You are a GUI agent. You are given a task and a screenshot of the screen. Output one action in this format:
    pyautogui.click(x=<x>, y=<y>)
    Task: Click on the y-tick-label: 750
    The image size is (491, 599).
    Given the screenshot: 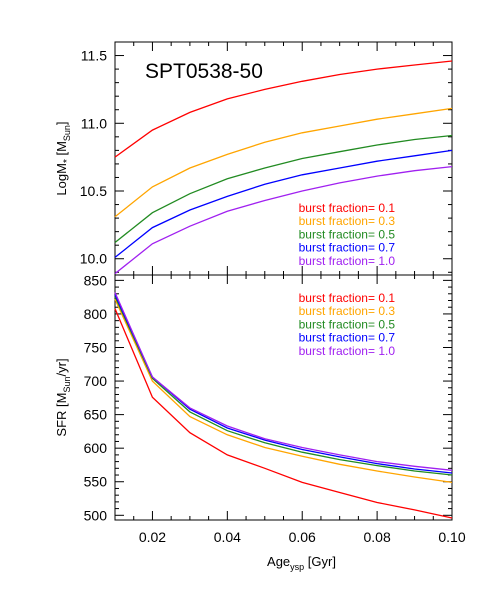 What is the action you would take?
    pyautogui.click(x=96, y=347)
    